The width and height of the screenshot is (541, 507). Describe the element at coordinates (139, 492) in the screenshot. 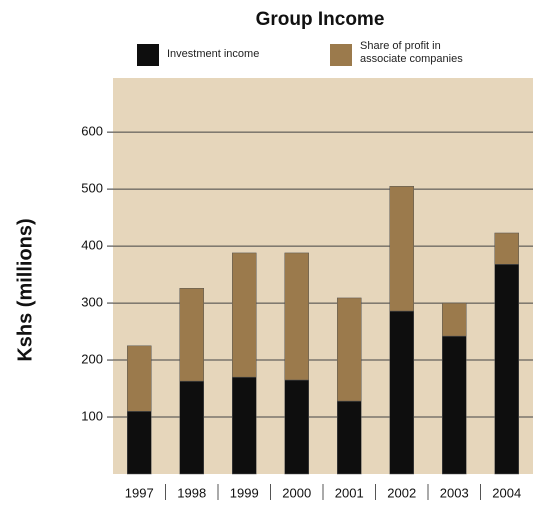

I see `x-tick-label: 1997` at that location.